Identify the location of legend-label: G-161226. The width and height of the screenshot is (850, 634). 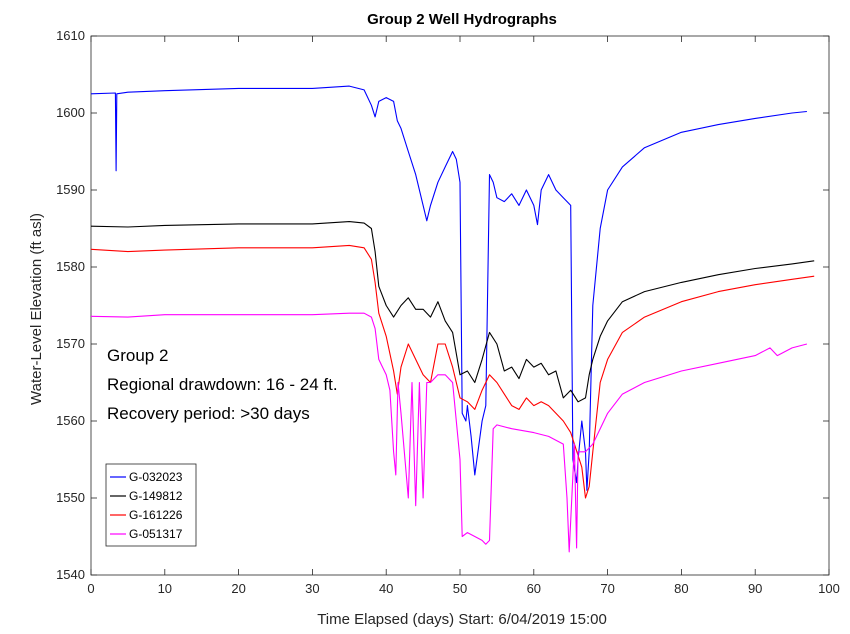
(156, 515).